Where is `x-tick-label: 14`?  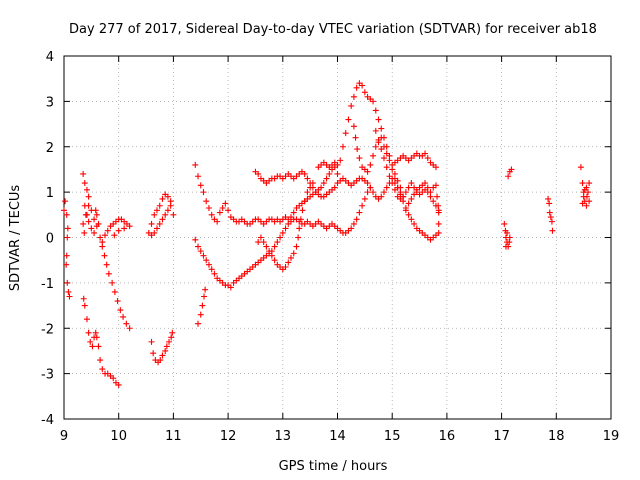 x-tick-label: 14 is located at coordinates (337, 436).